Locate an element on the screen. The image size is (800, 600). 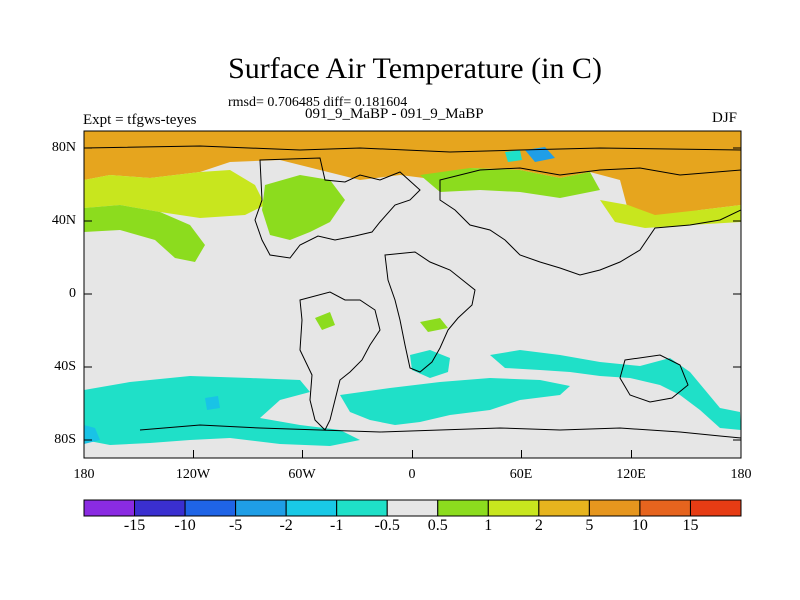
lat-tick-label: 40N is located at coordinates (63, 220).